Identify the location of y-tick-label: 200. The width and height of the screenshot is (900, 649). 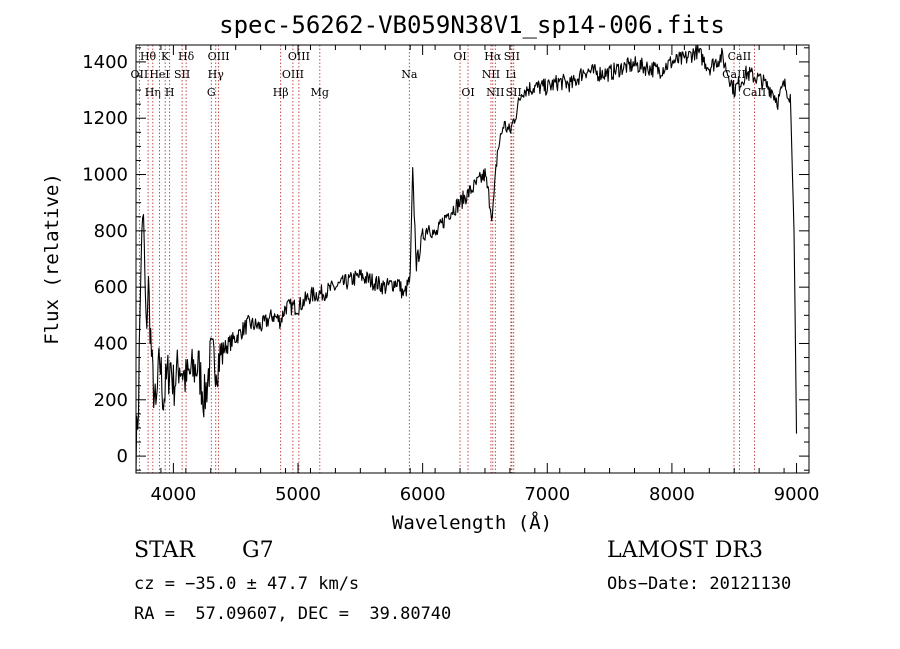
(111, 400).